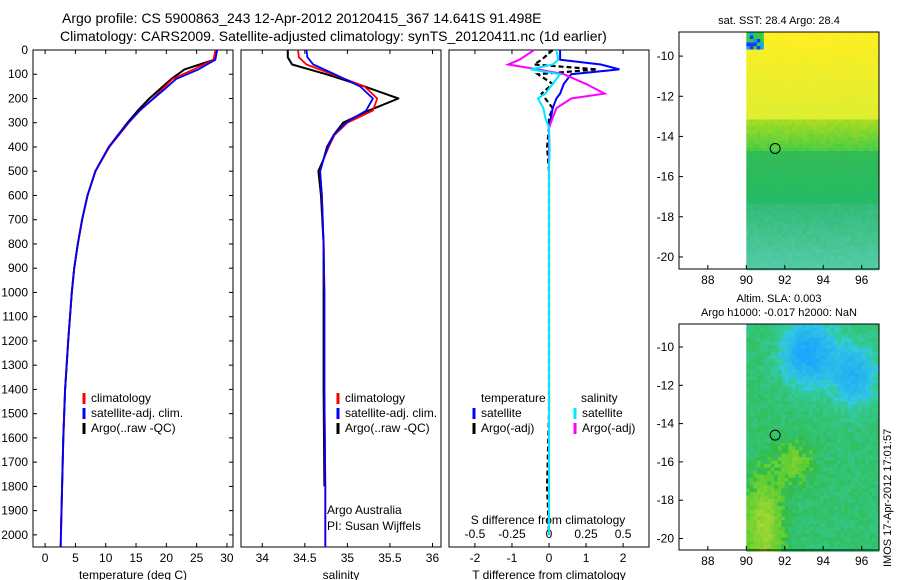 This screenshot has height=580, width=900. What do you see at coordinates (18, 268) in the screenshot?
I see `y-tick-label: 900` at bounding box center [18, 268].